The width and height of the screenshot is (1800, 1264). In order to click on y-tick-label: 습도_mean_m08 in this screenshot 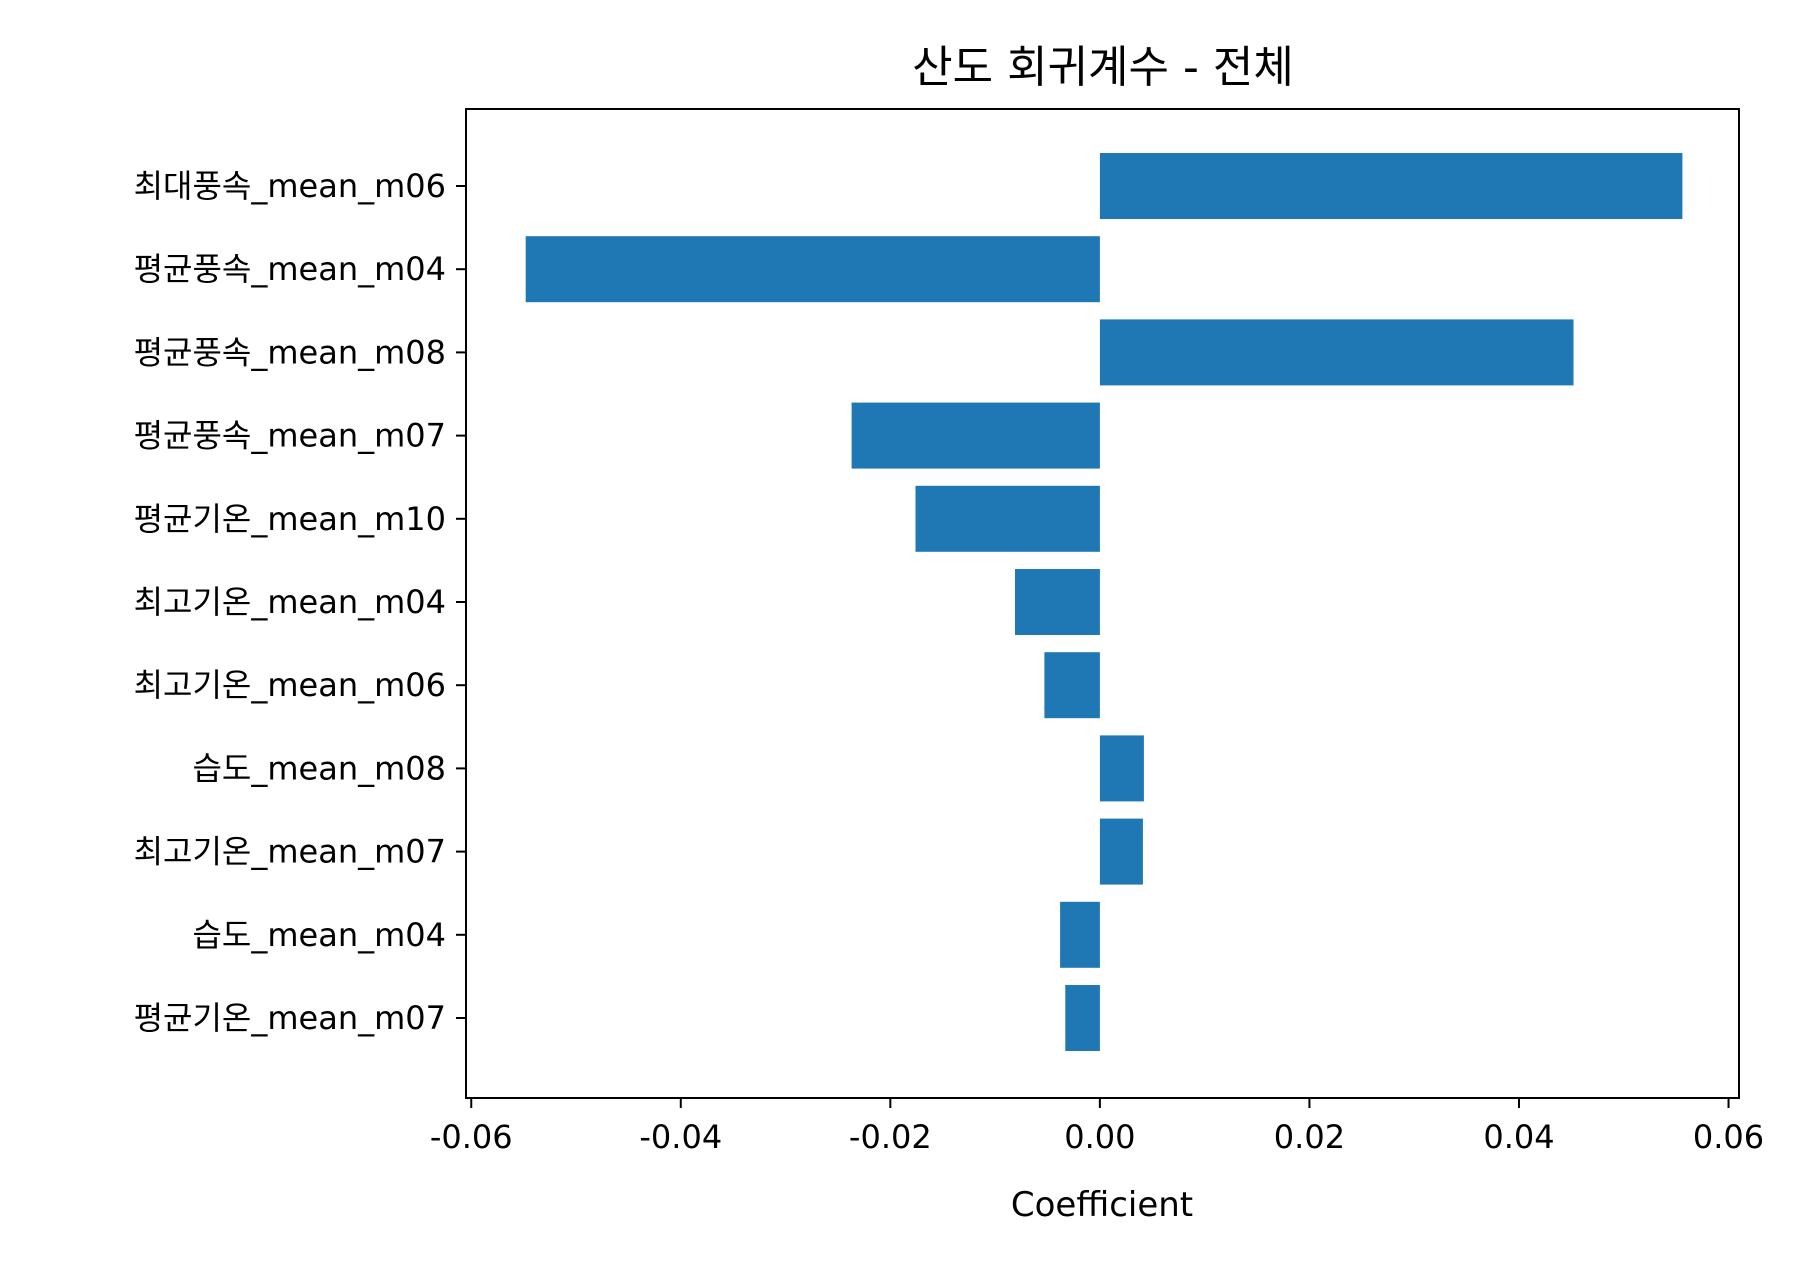, I will do `click(319, 768)`.